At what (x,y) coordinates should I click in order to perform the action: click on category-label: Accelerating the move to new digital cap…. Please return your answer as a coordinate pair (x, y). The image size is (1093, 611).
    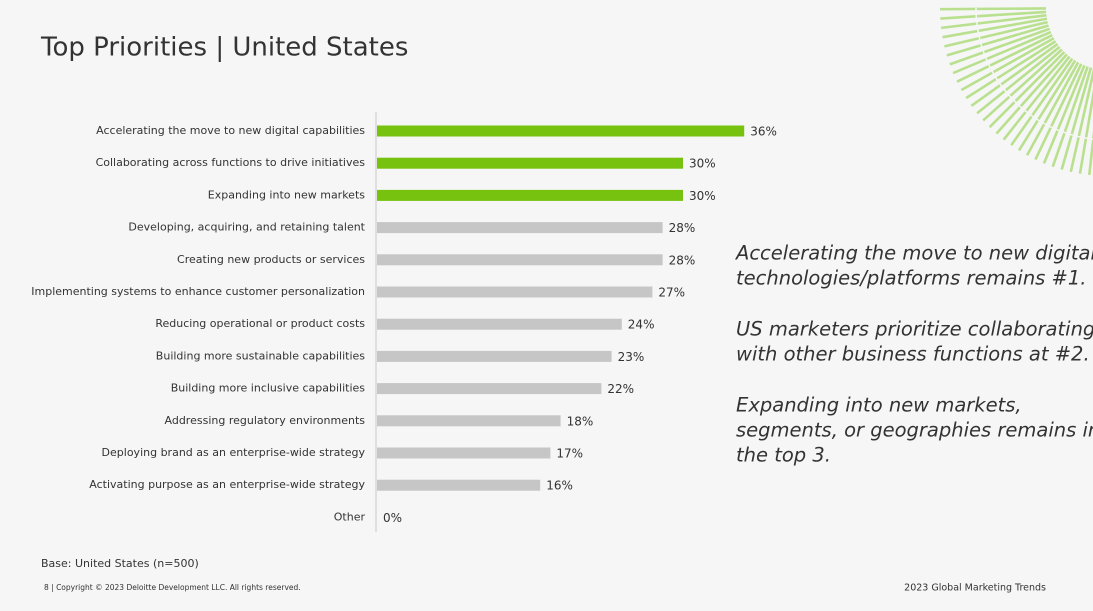
    Looking at the image, I should click on (230, 130).